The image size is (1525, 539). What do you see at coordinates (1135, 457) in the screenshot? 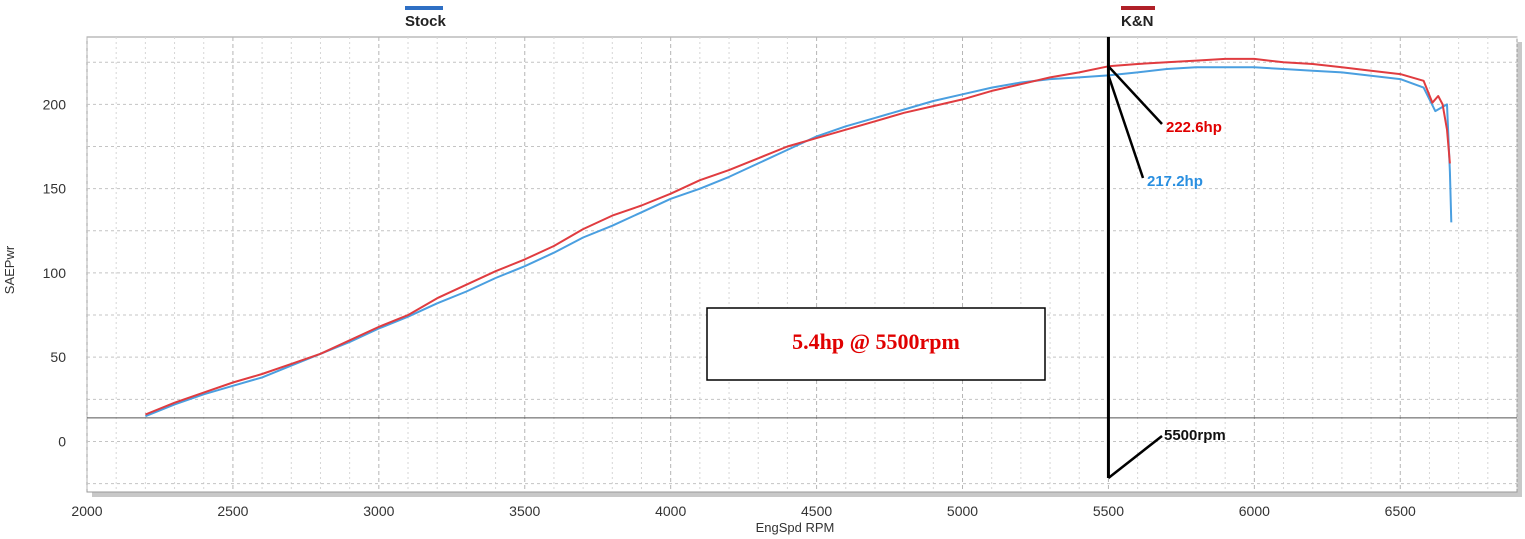
I see `leader-rpm` at bounding box center [1135, 457].